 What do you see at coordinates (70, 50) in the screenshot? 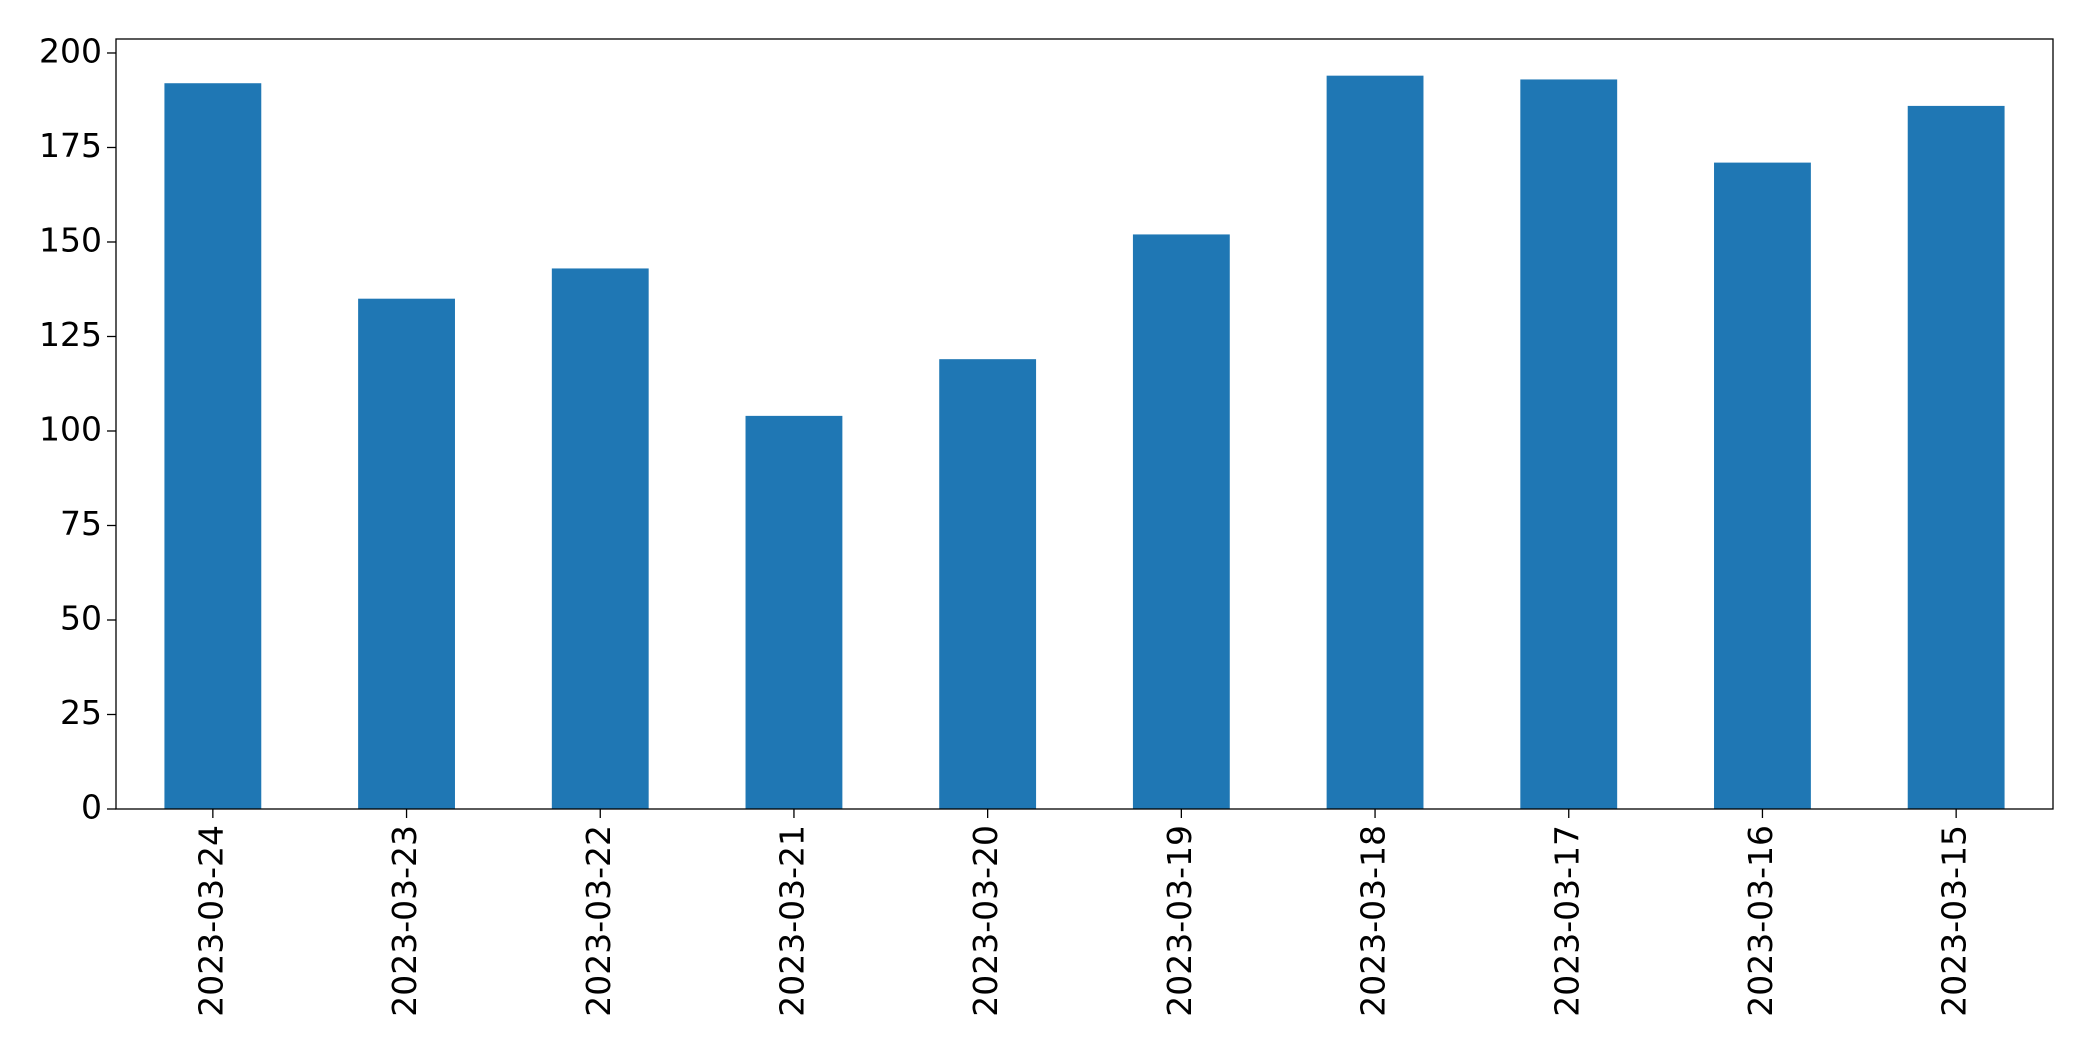
I see `y-tick-label: 200` at bounding box center [70, 50].